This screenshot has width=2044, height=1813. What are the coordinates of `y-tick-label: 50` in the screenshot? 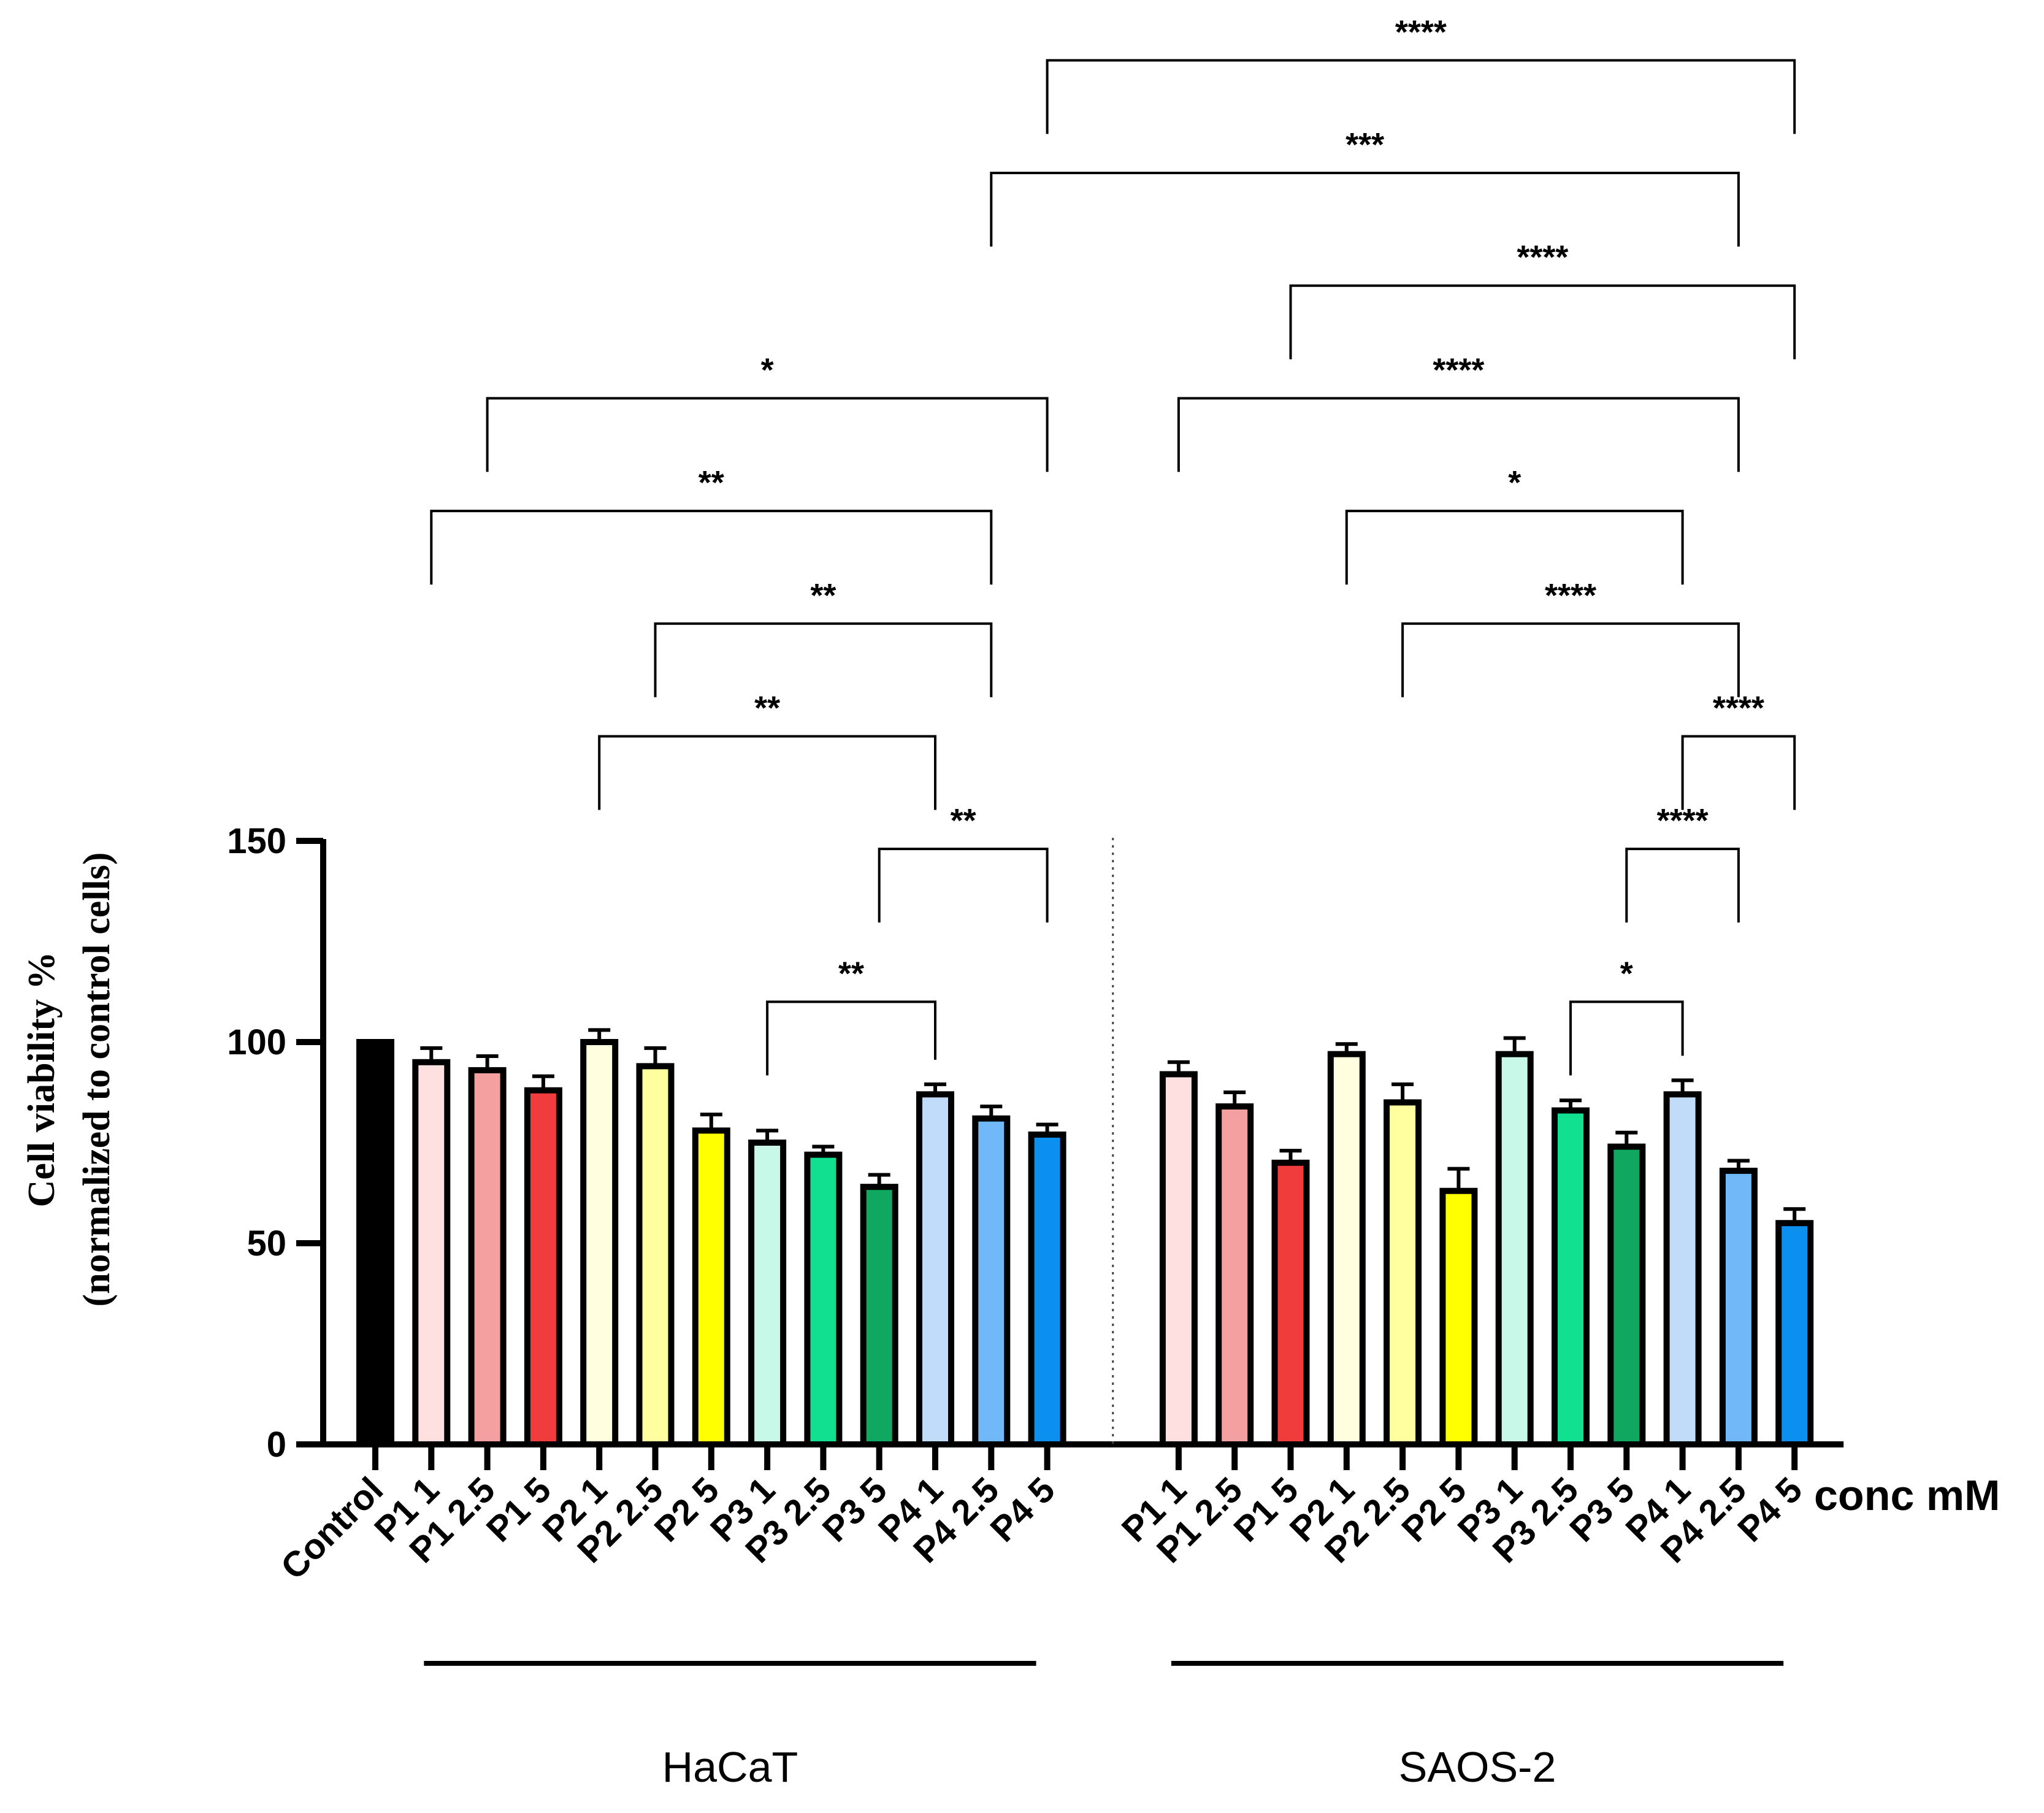 It's located at (266, 1243).